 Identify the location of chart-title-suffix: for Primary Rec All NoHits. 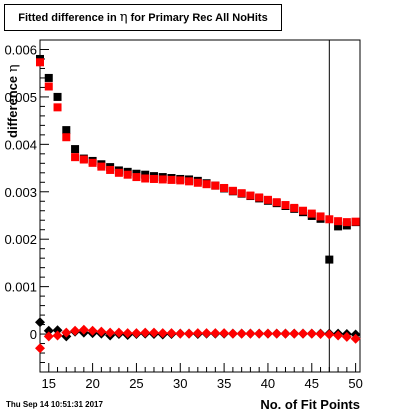
(197, 18).